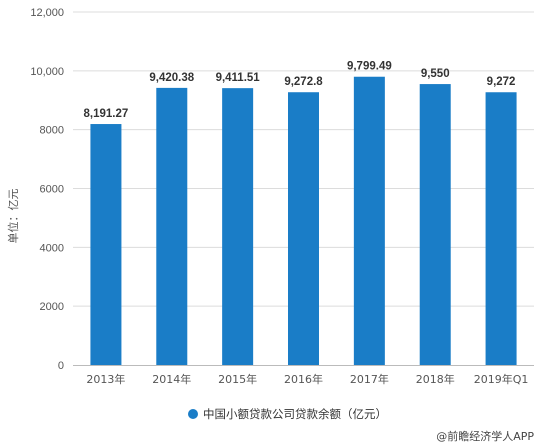 The width and height of the screenshot is (541, 446). What do you see at coordinates (485, 436) in the screenshot?
I see `source-credit: @前瞻经济学人APP` at bounding box center [485, 436].